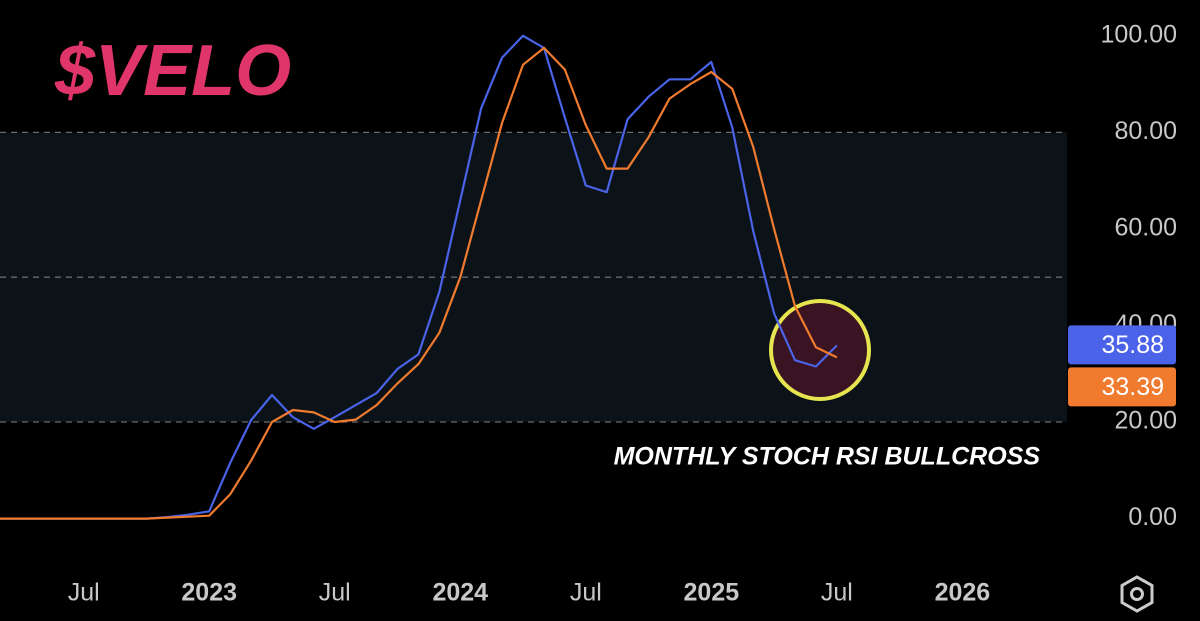  What do you see at coordinates (712, 593) in the screenshot?
I see `x-tick-label: 2025` at bounding box center [712, 593].